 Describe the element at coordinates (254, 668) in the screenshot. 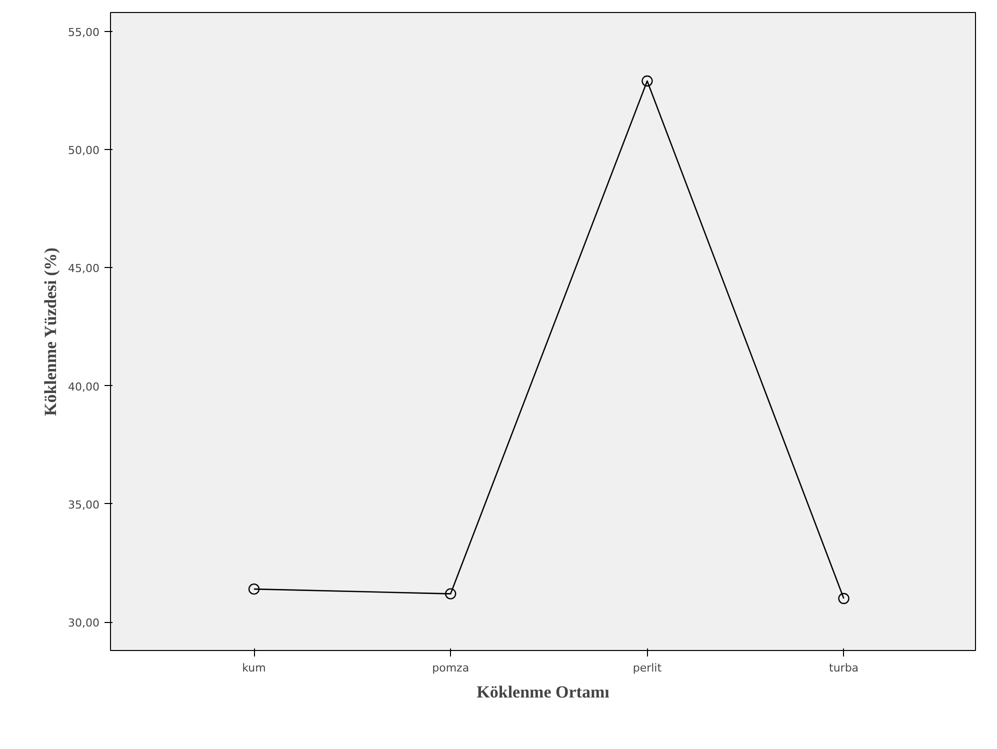

I see `x-tick-label: kum` at that location.